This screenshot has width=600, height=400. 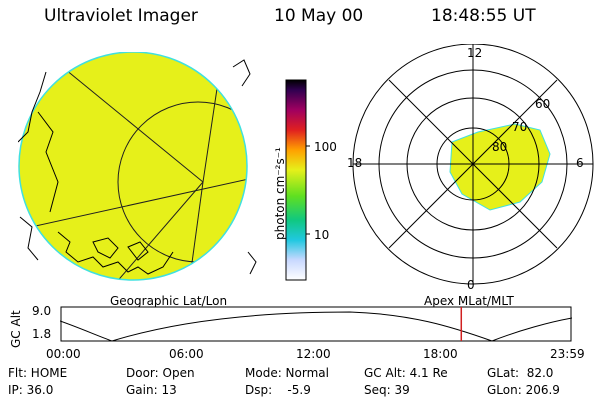 I want to click on info-glon: GLon: 206.9, so click(x=523, y=390).